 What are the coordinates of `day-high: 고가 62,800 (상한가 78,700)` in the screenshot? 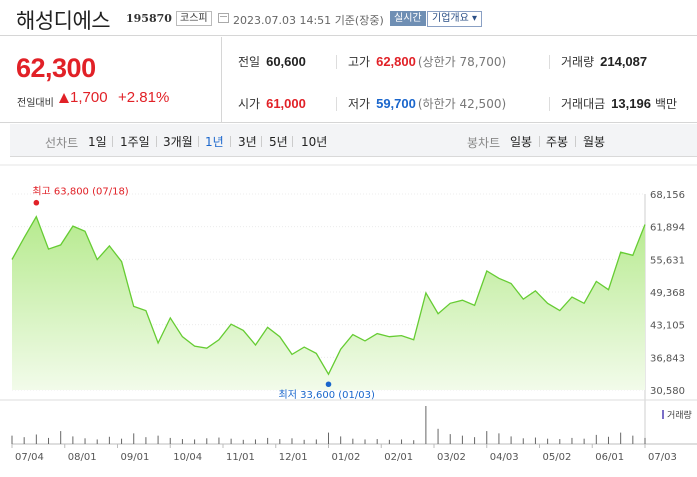 It's located at (427, 61).